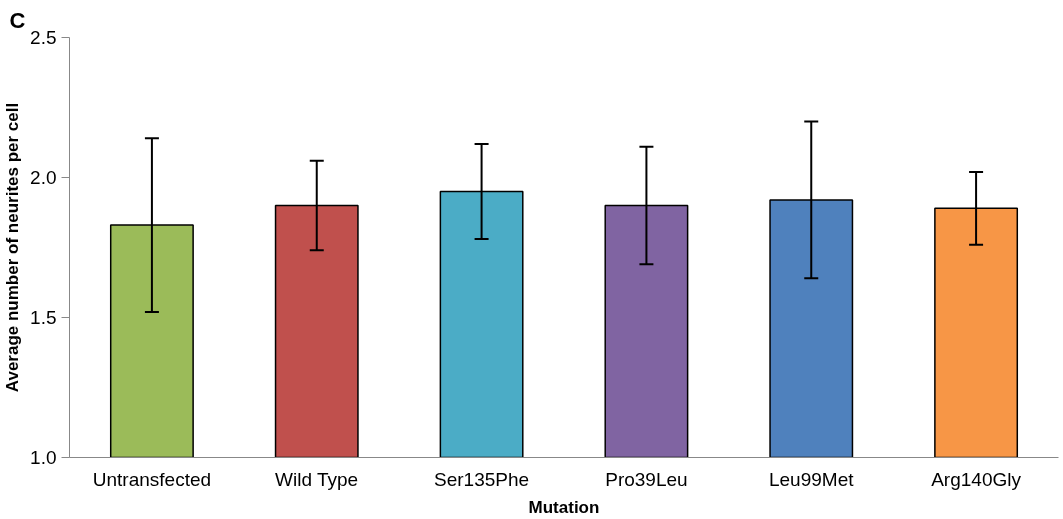  Describe the element at coordinates (43, 37) in the screenshot. I see `y-tick-label: 2.5` at that location.